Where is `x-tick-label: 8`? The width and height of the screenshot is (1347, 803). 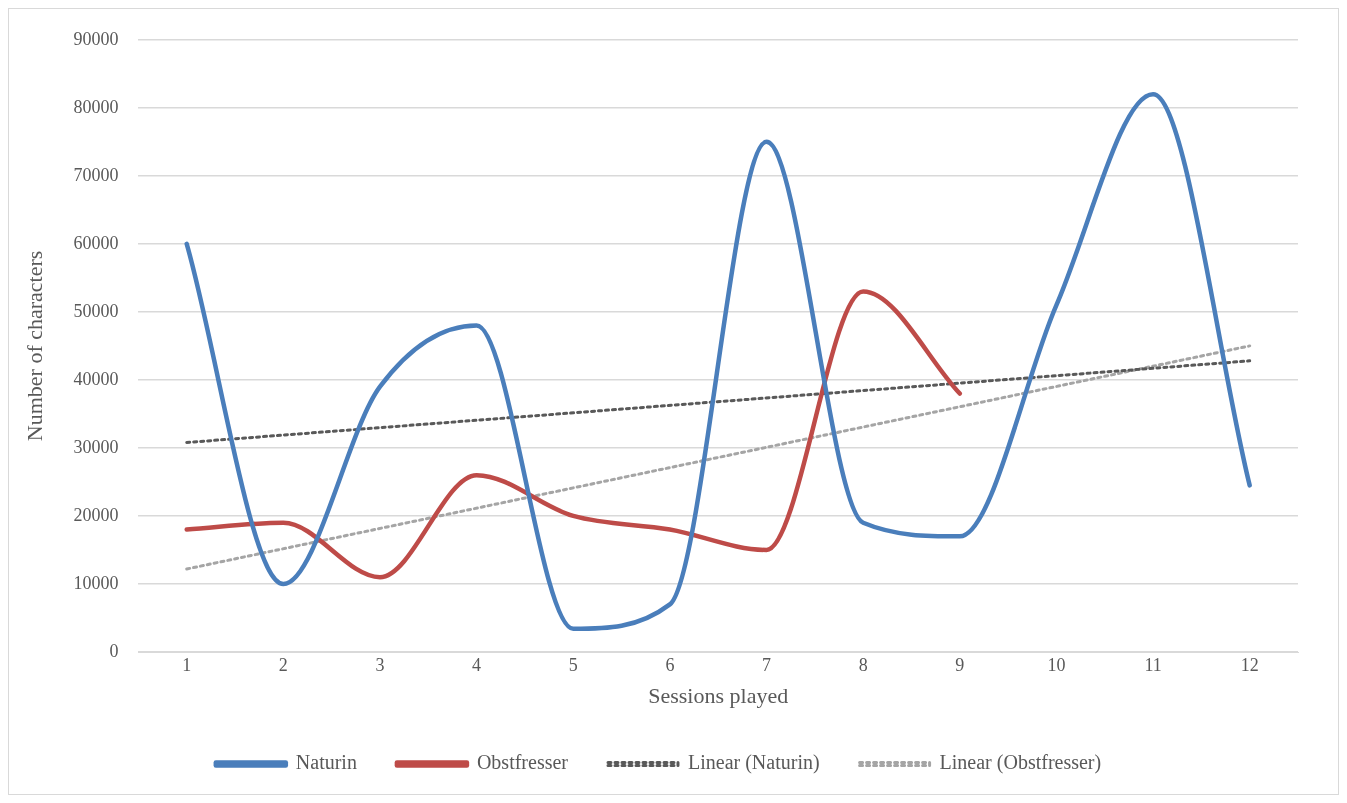 x-tick-label: 8 is located at coordinates (863, 664).